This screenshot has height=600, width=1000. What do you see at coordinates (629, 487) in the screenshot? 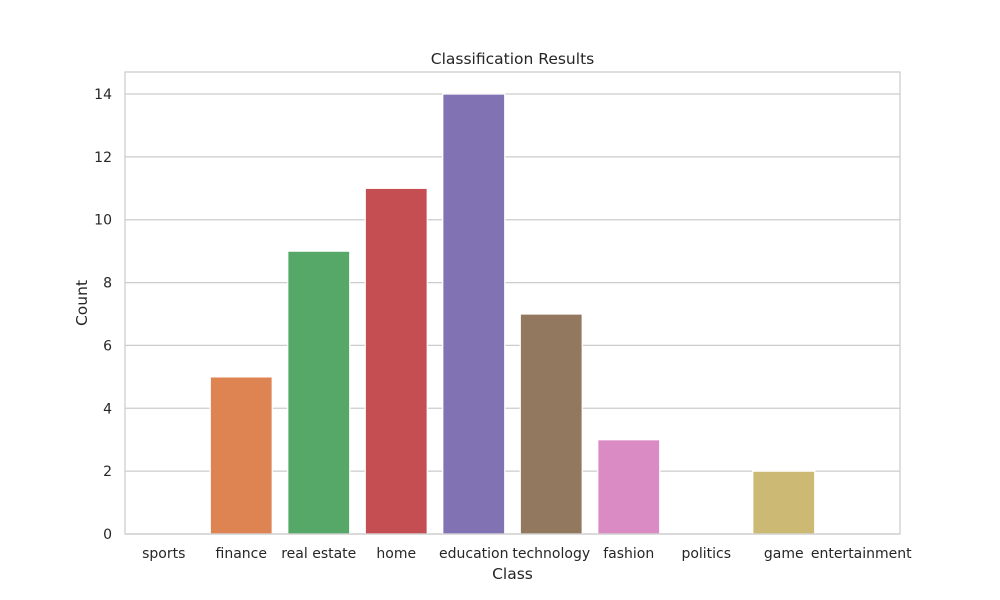
I see `bar-fashion` at bounding box center [629, 487].